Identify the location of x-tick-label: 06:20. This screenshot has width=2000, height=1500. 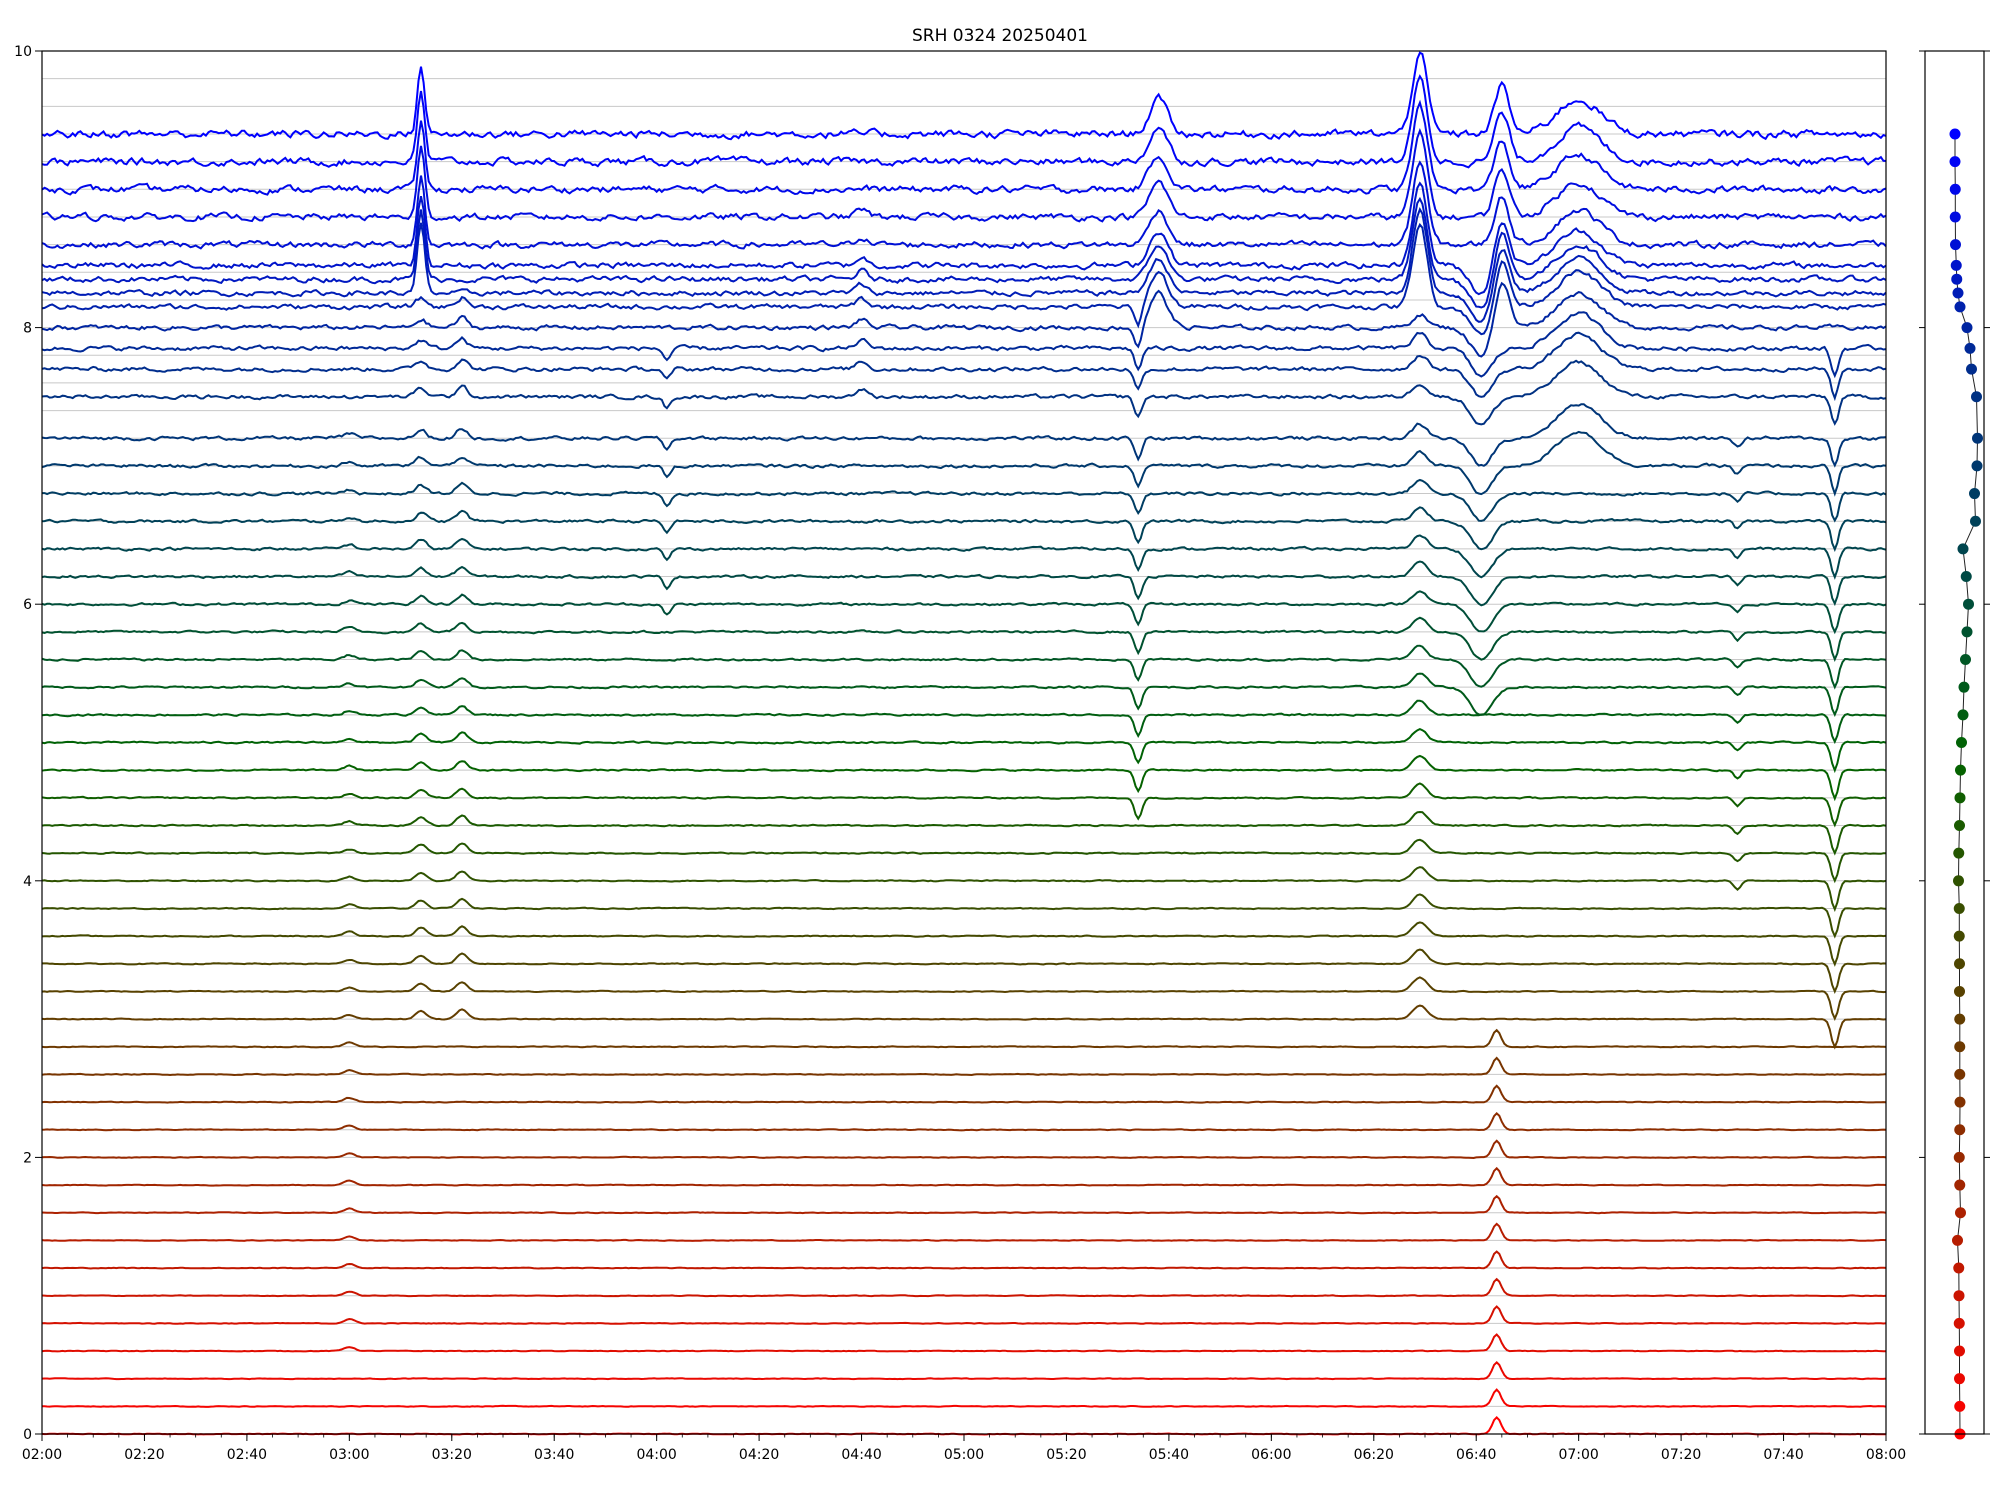
(1374, 1455).